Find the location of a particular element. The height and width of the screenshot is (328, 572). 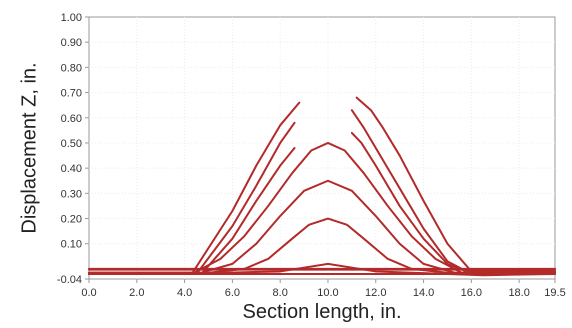

y-tick-label: -0.04 is located at coordinates (69, 280).